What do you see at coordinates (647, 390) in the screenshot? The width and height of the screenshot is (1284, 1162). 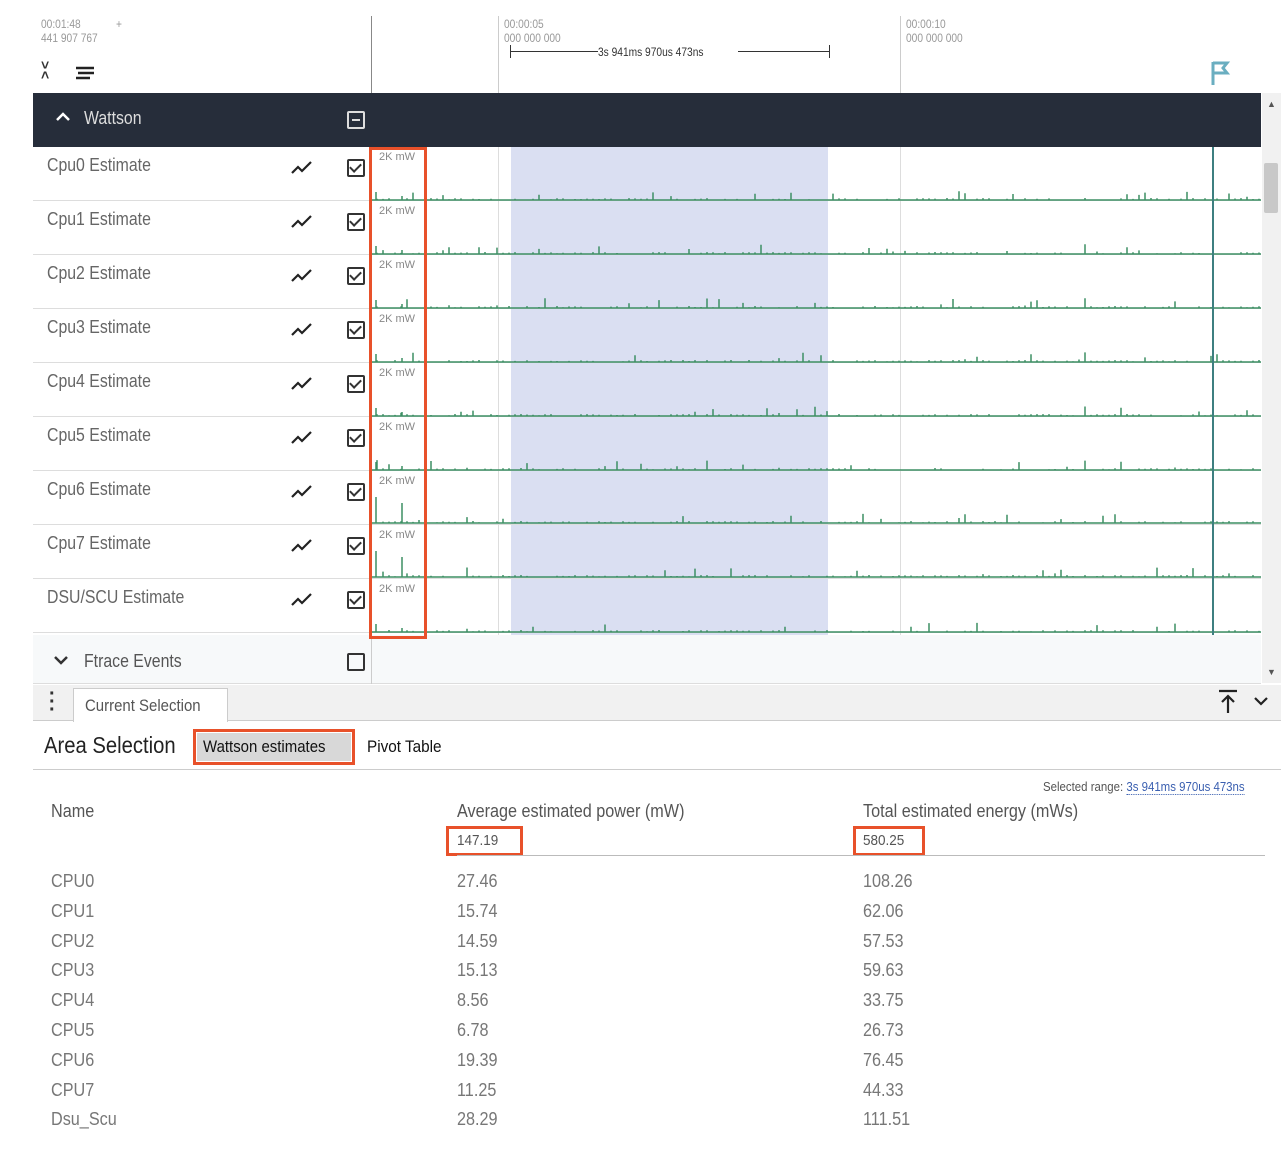 I see `track-row: Cpu4 Estimate 2K mW` at bounding box center [647, 390].